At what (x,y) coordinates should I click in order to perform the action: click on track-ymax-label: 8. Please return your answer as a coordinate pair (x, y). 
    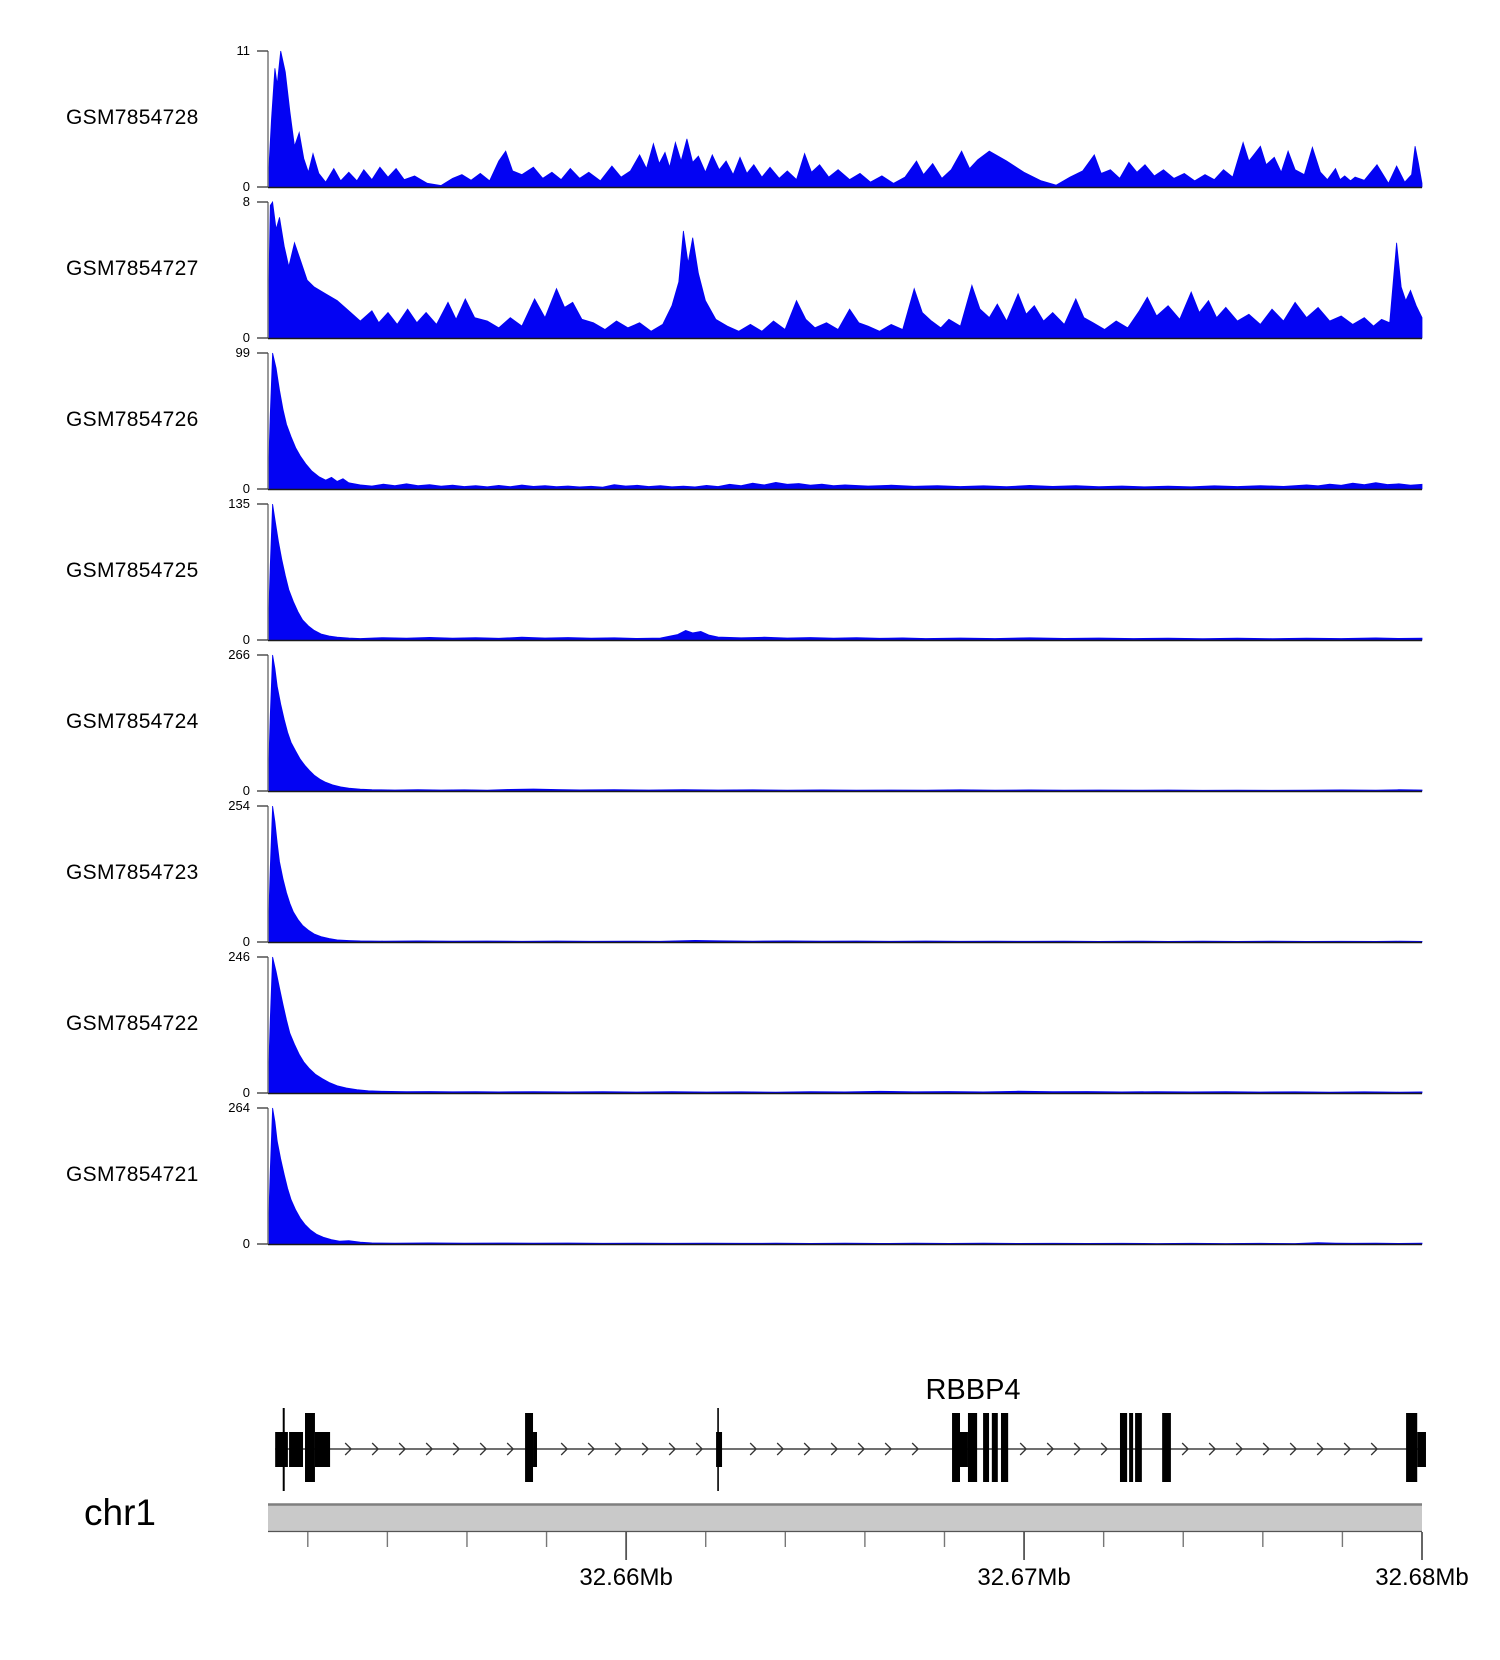
    Looking at the image, I should click on (246, 201).